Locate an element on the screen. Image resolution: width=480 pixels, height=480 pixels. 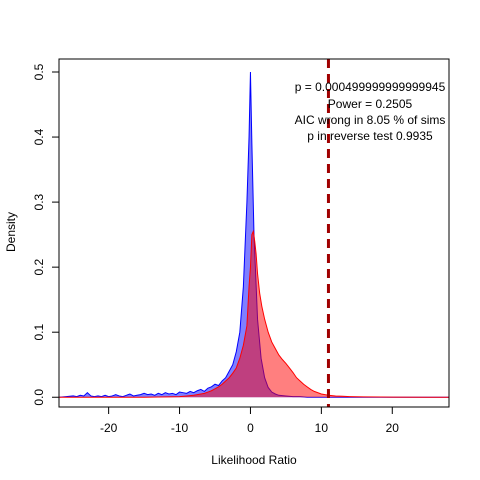
y-axis: 0.0 0.1 0.2 0.3 0.4 0.5 is located at coordinates (46, 234).